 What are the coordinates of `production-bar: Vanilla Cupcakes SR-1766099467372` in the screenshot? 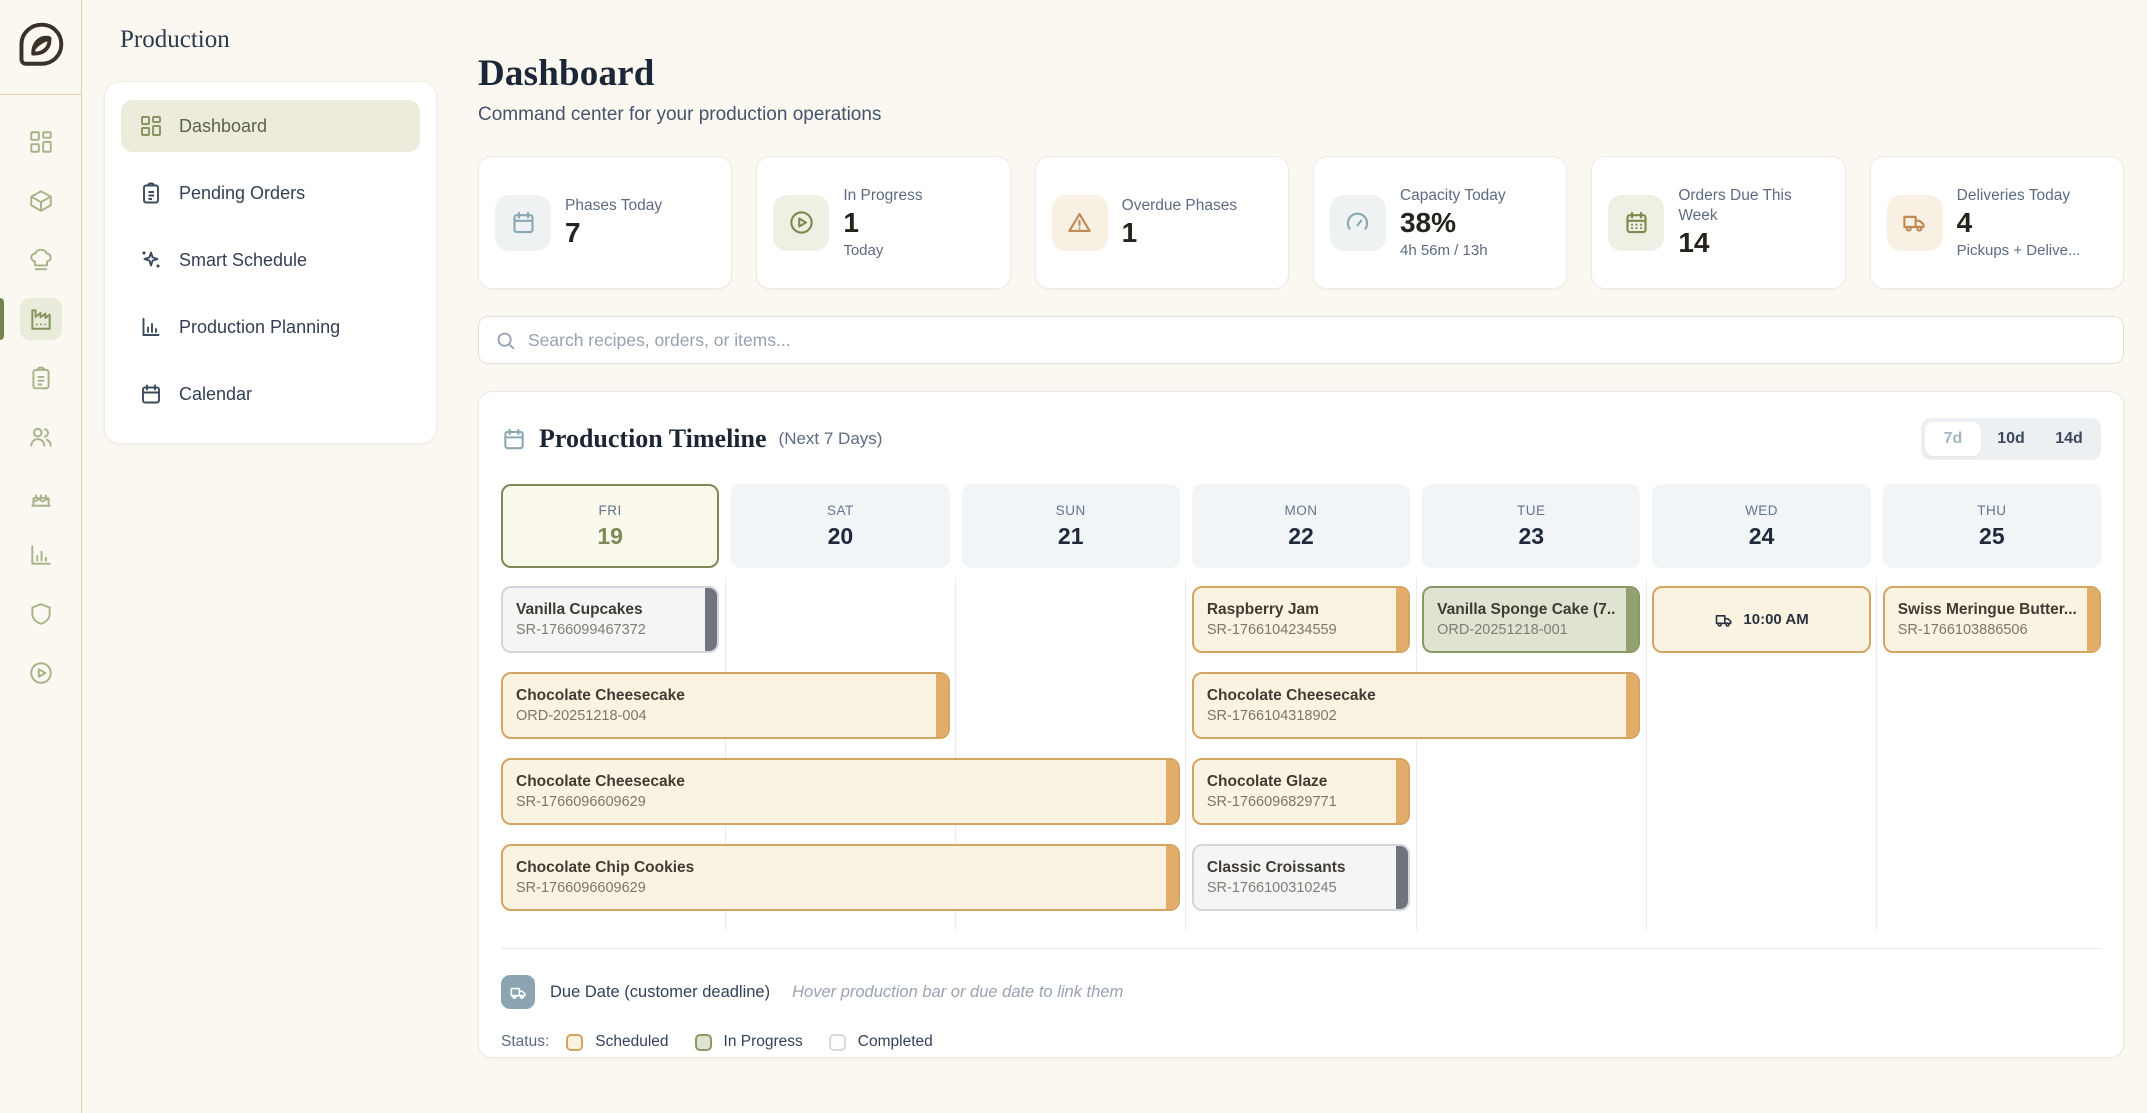 It's located at (610, 619).